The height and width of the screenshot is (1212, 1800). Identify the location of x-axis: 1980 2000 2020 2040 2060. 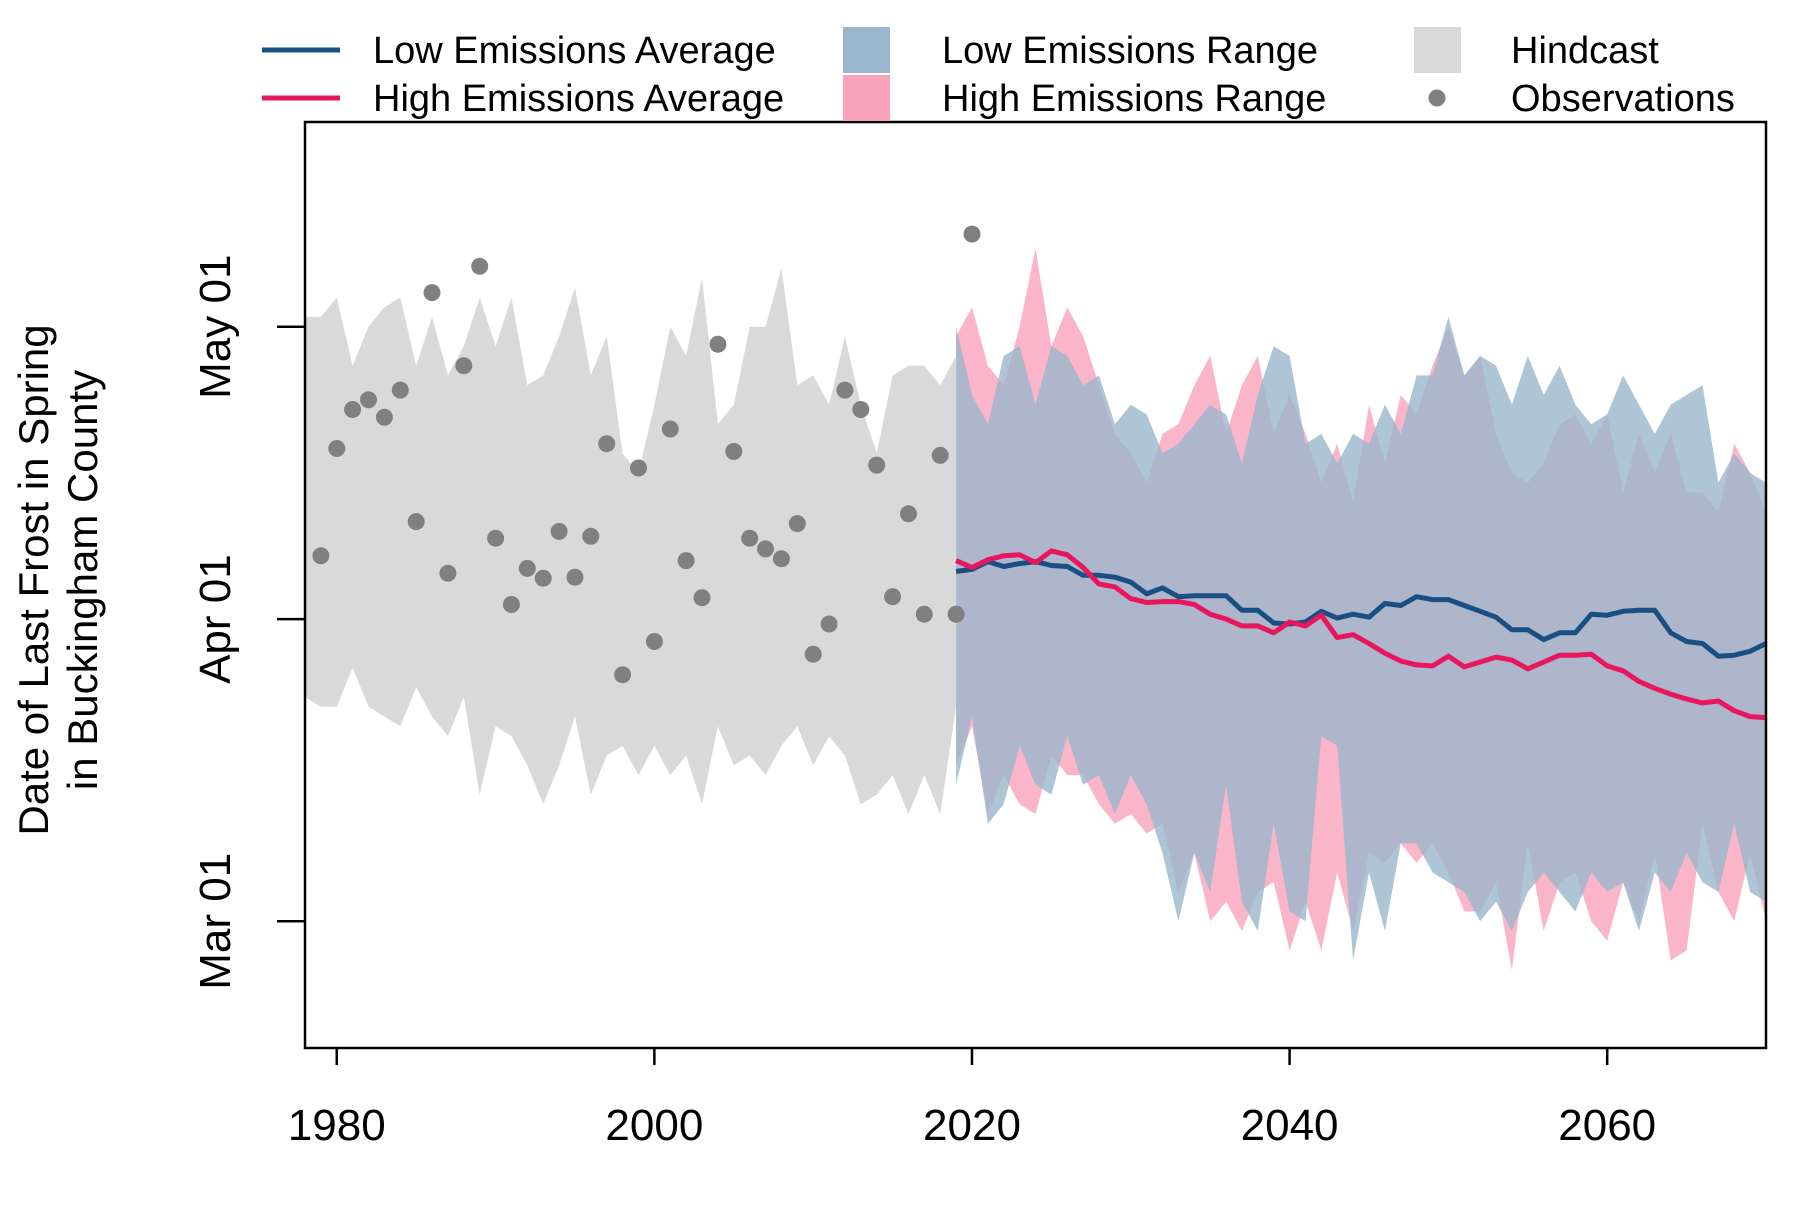
(972, 1099).